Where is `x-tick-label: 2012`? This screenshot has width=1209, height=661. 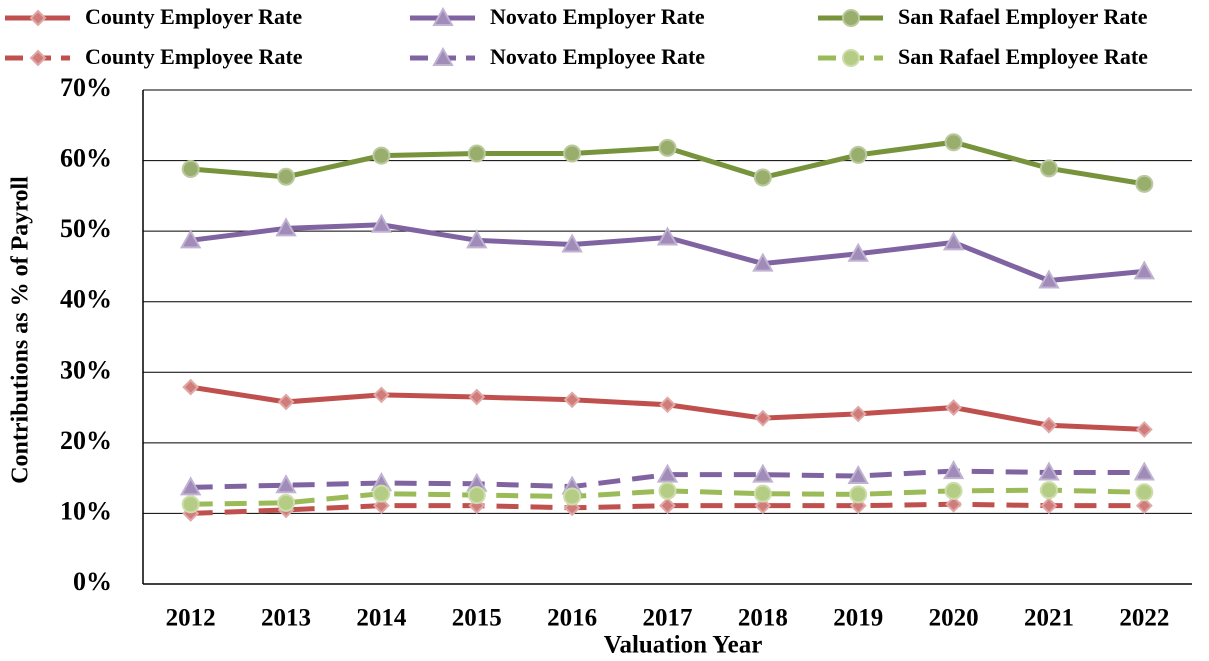 x-tick-label: 2012 is located at coordinates (191, 618).